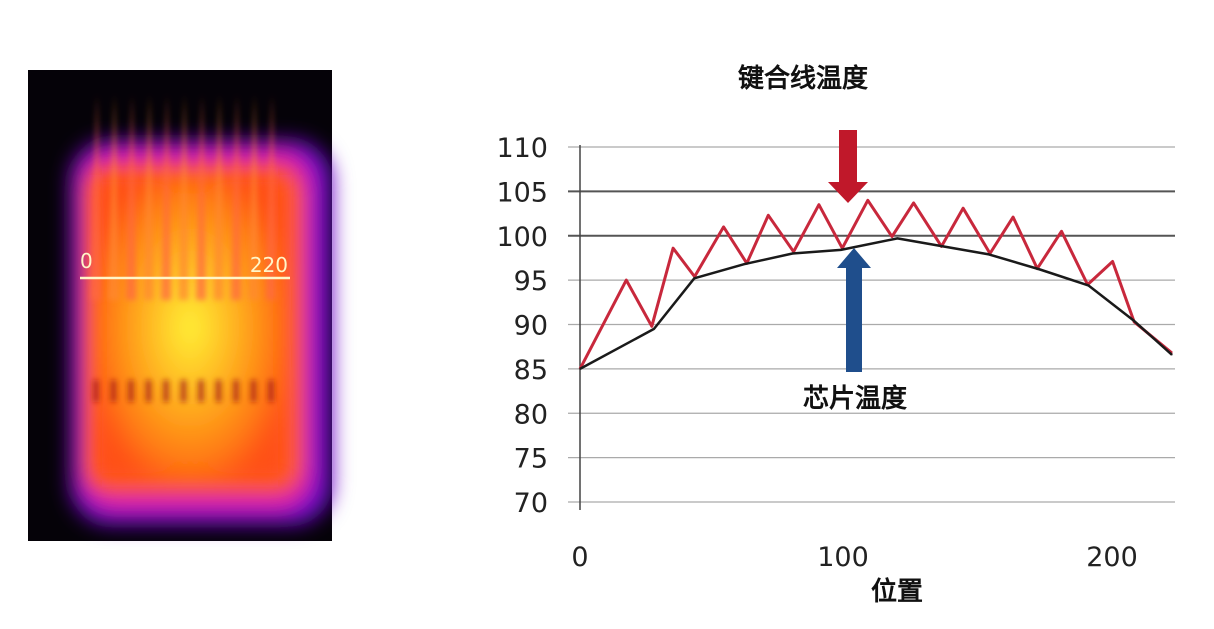  Describe the element at coordinates (531, 281) in the screenshot. I see `y-tick-label: 95` at that location.